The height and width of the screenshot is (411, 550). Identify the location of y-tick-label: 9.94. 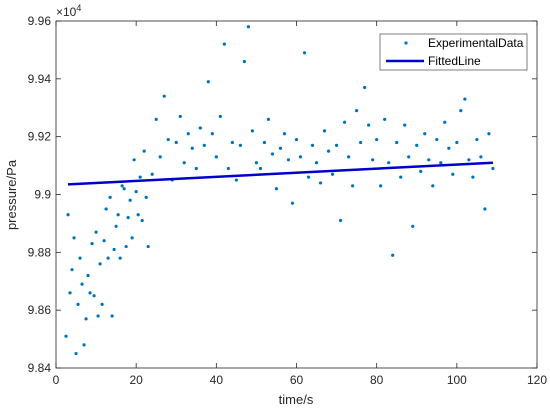
(40, 79).